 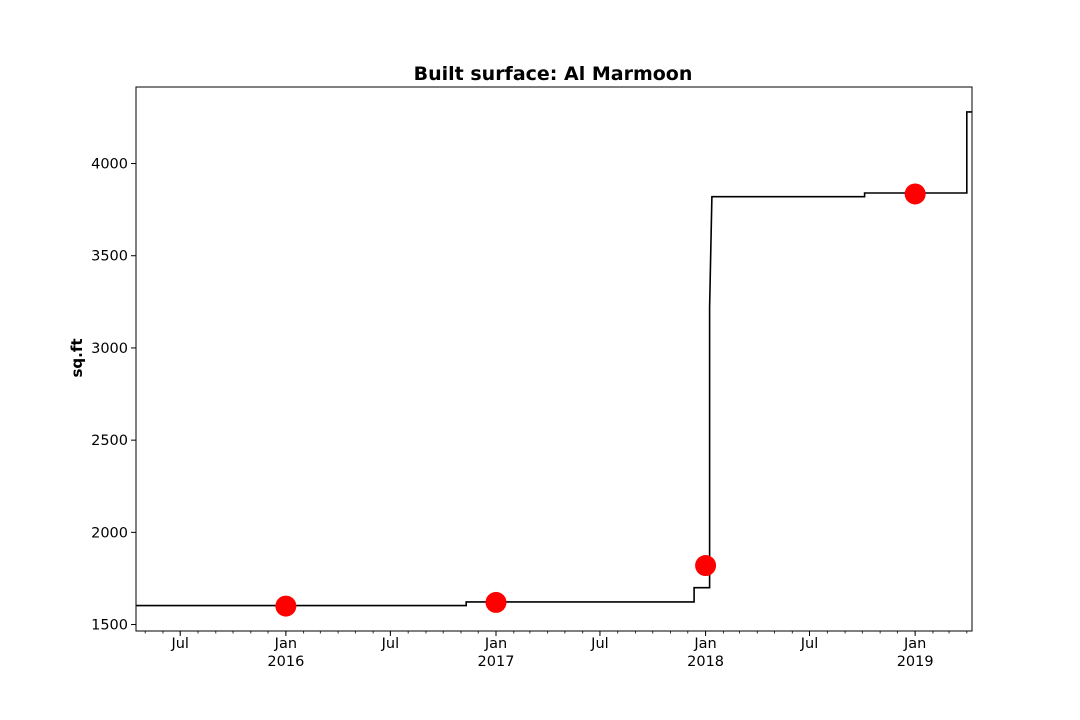 What do you see at coordinates (556, 650) in the screenshot?
I see `x-axis: Jul Jan 2016 Jul Jan 2017 Jul Jan 2018 Jul Jan 2019` at bounding box center [556, 650].